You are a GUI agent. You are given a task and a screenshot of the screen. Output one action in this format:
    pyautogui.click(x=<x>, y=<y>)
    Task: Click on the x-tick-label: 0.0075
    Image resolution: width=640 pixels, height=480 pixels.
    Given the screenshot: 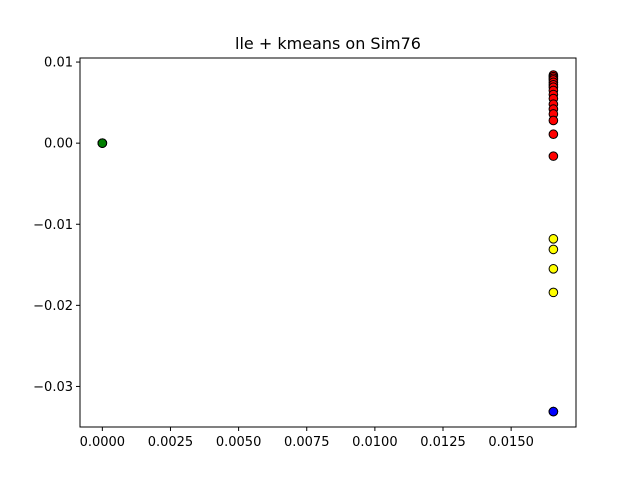 What is the action you would take?
    pyautogui.click(x=307, y=442)
    